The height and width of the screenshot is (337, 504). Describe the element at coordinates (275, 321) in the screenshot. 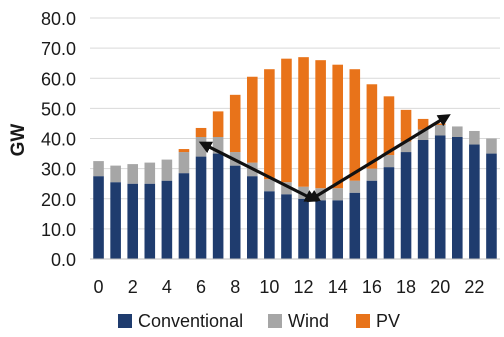

I see `legend-swatch-wind` at that location.